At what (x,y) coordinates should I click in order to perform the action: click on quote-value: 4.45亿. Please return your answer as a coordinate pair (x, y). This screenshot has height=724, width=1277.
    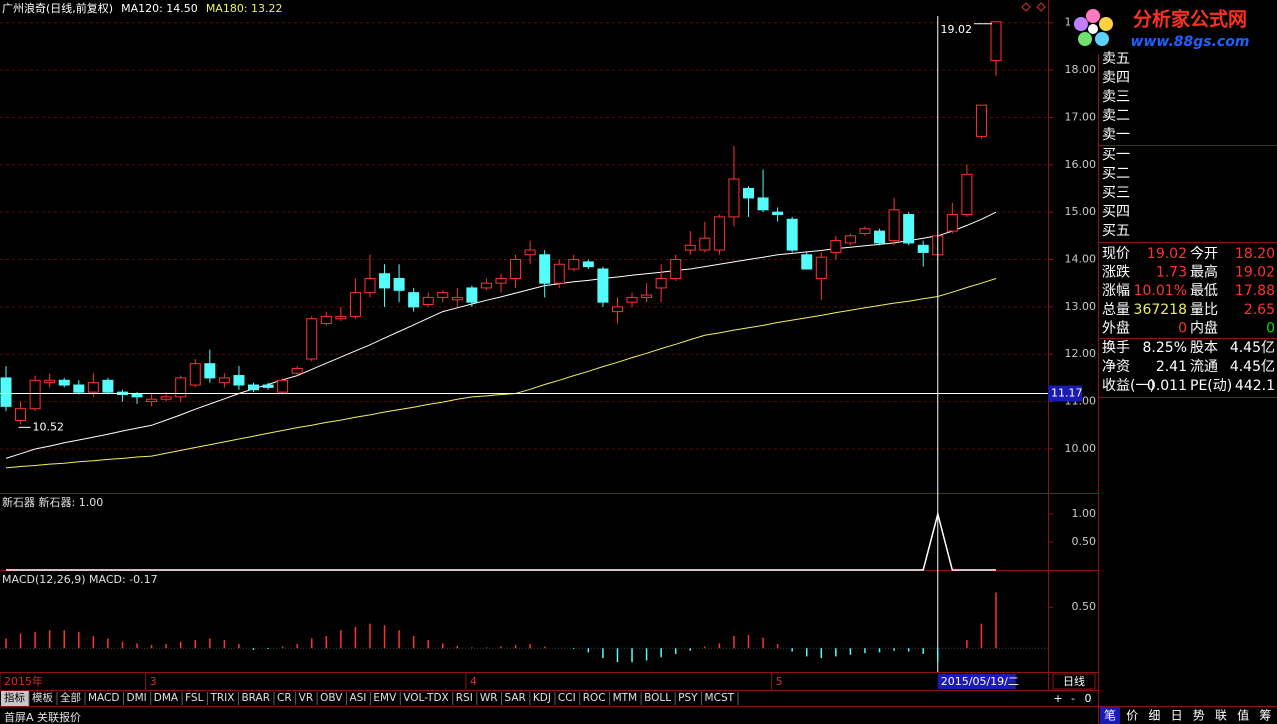
    Looking at the image, I should click on (1252, 367).